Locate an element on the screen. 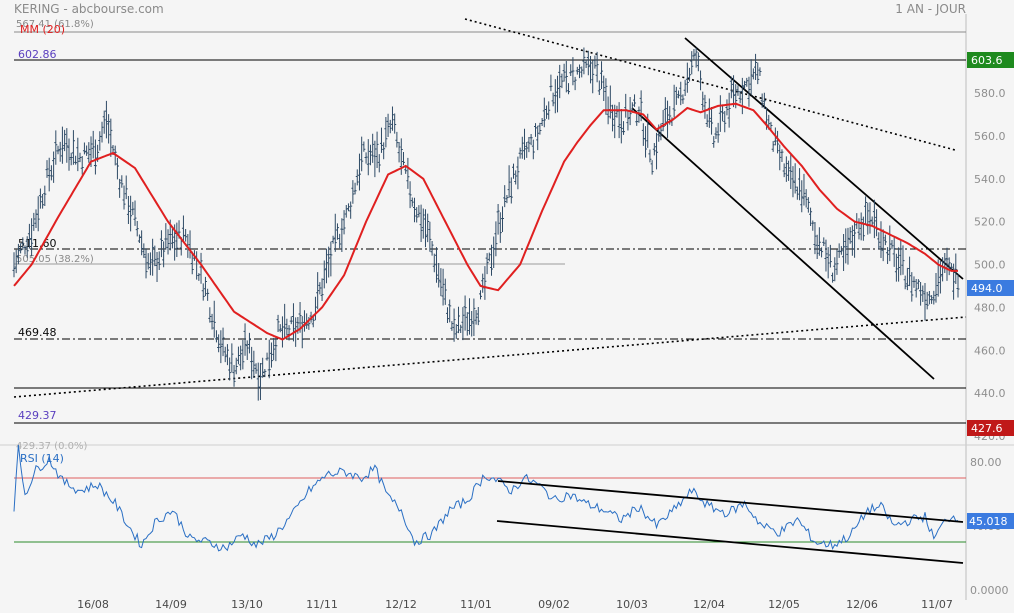 The width and height of the screenshot is (1014, 613). support-label: 429.37 is located at coordinates (37, 415).